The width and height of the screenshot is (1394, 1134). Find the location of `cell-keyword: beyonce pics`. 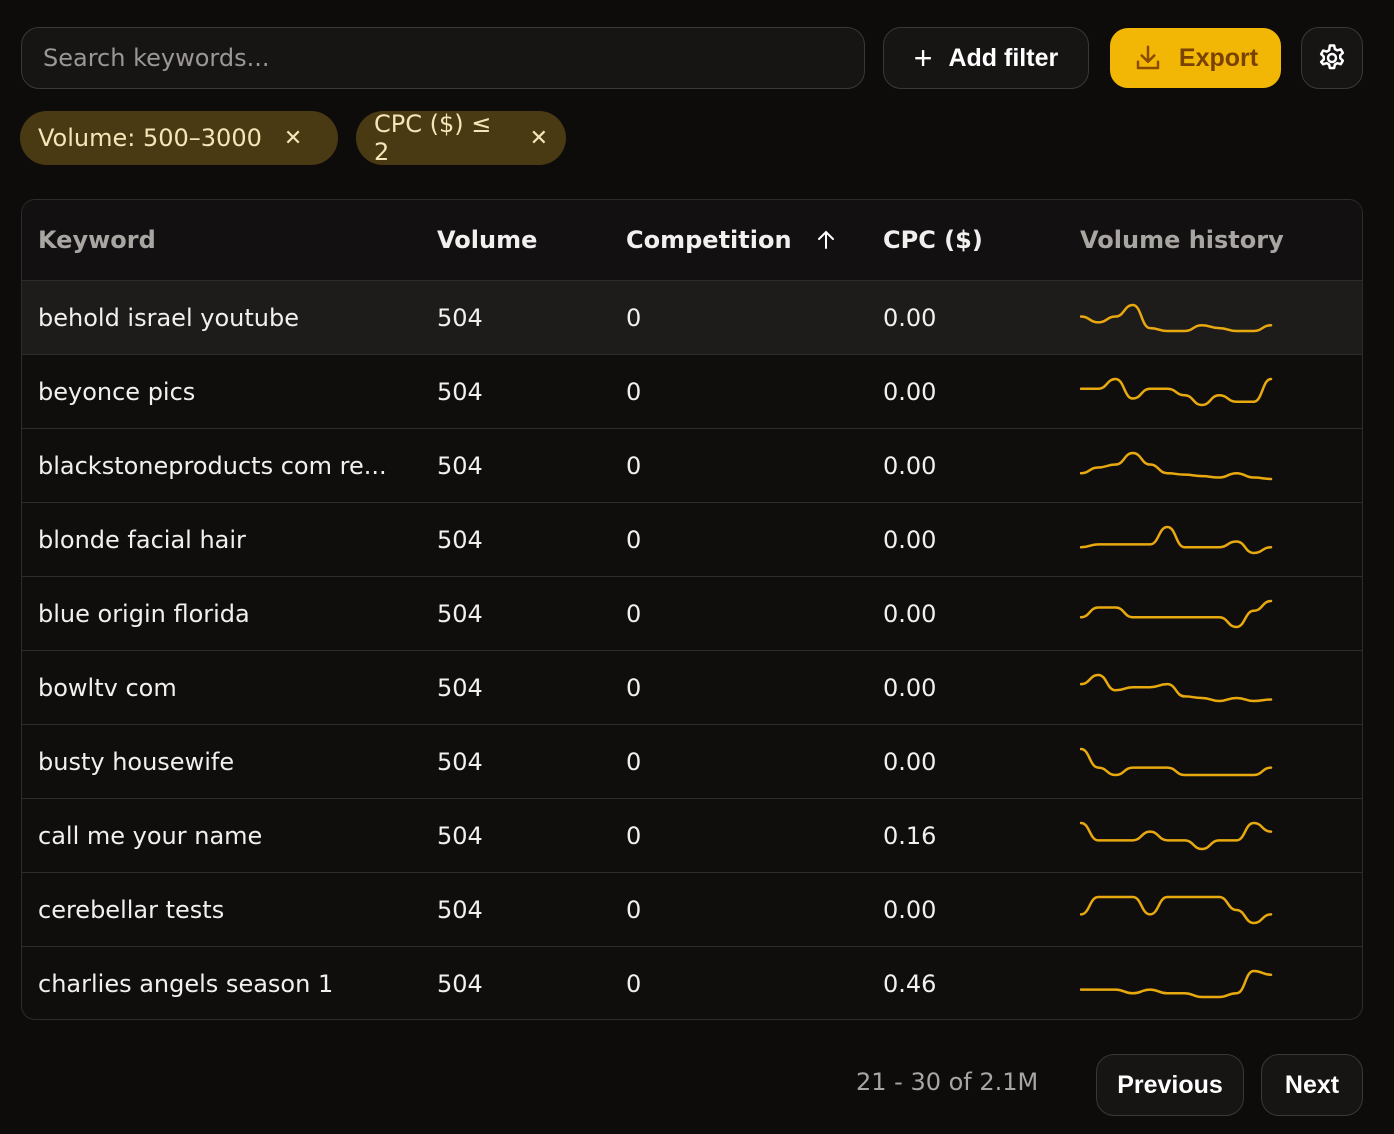

cell-keyword: beyonce pics is located at coordinates (117, 391).